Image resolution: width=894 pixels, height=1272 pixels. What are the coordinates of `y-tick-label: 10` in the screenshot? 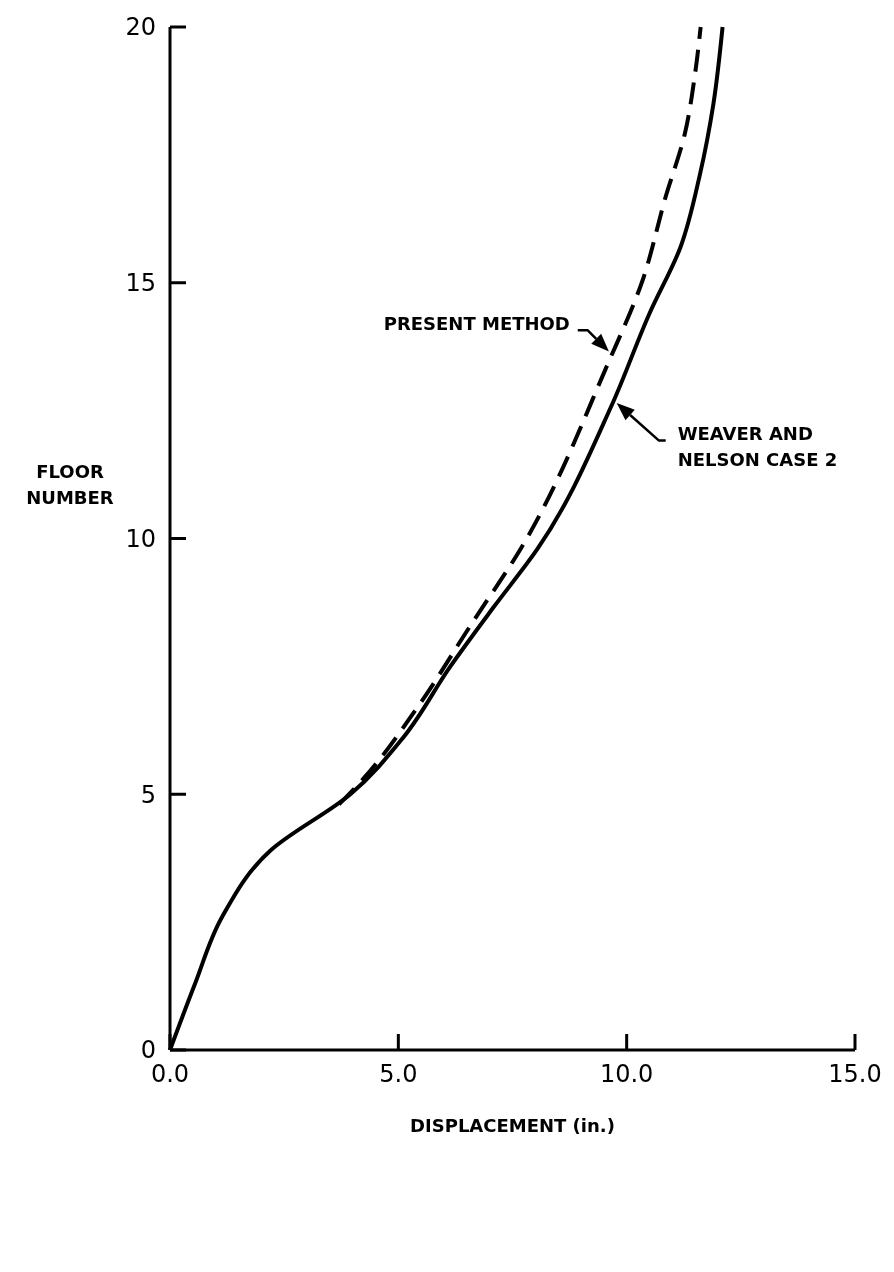 It's located at (140, 538).